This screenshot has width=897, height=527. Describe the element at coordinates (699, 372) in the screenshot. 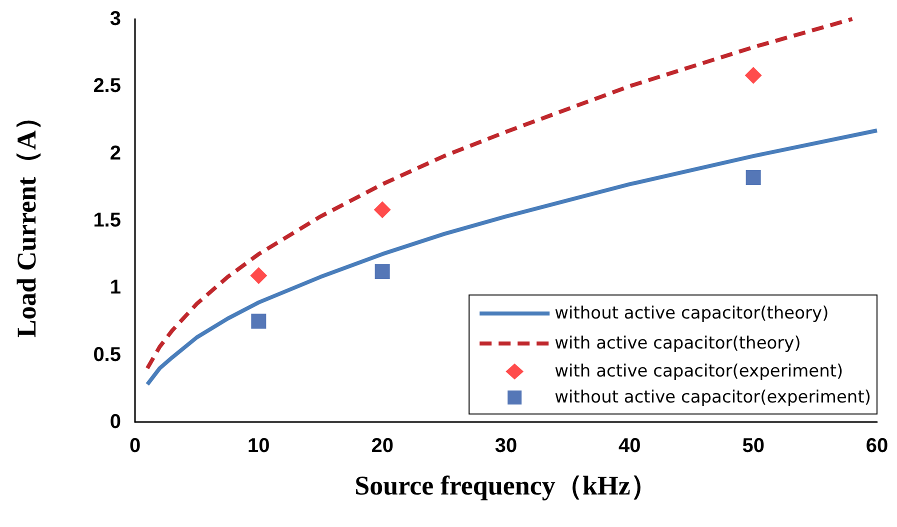

I see `legend-label: with active capacitor(experiment)` at that location.